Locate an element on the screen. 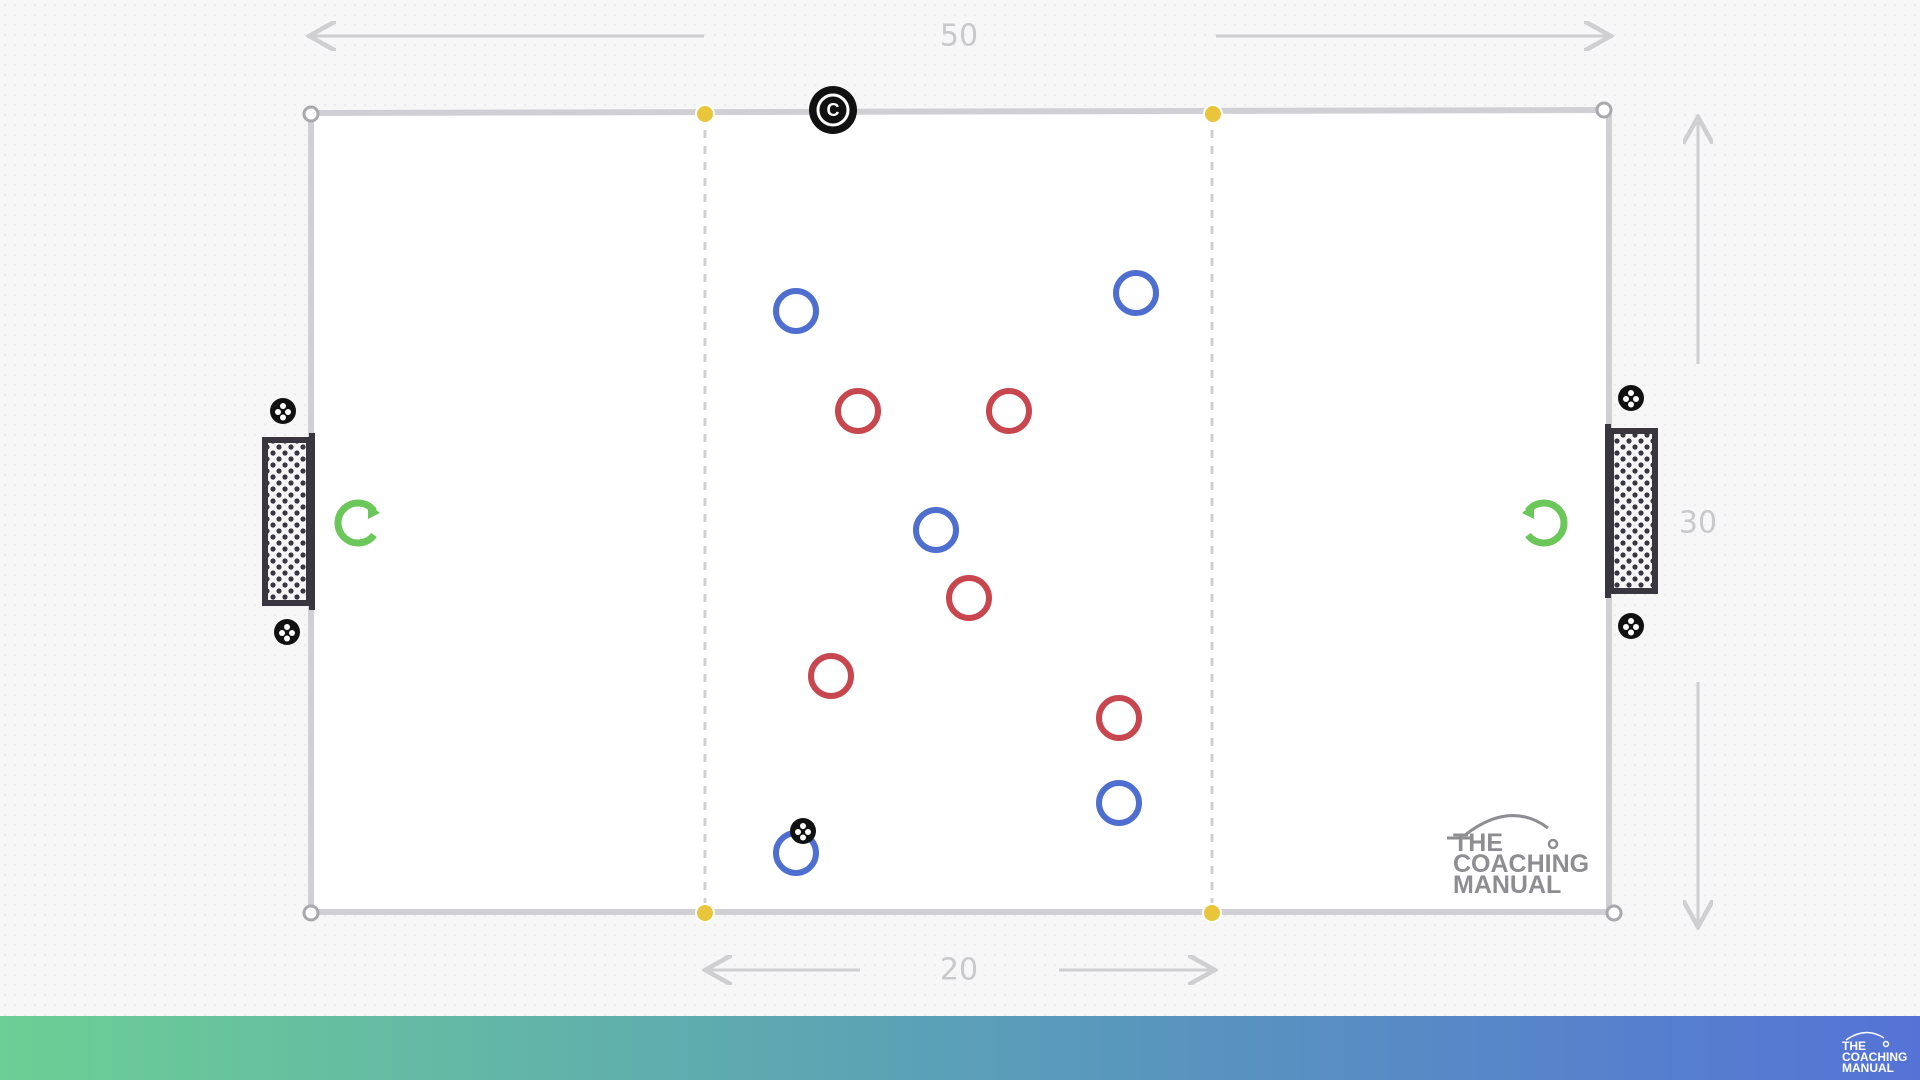  players is located at coordinates (966, 573).